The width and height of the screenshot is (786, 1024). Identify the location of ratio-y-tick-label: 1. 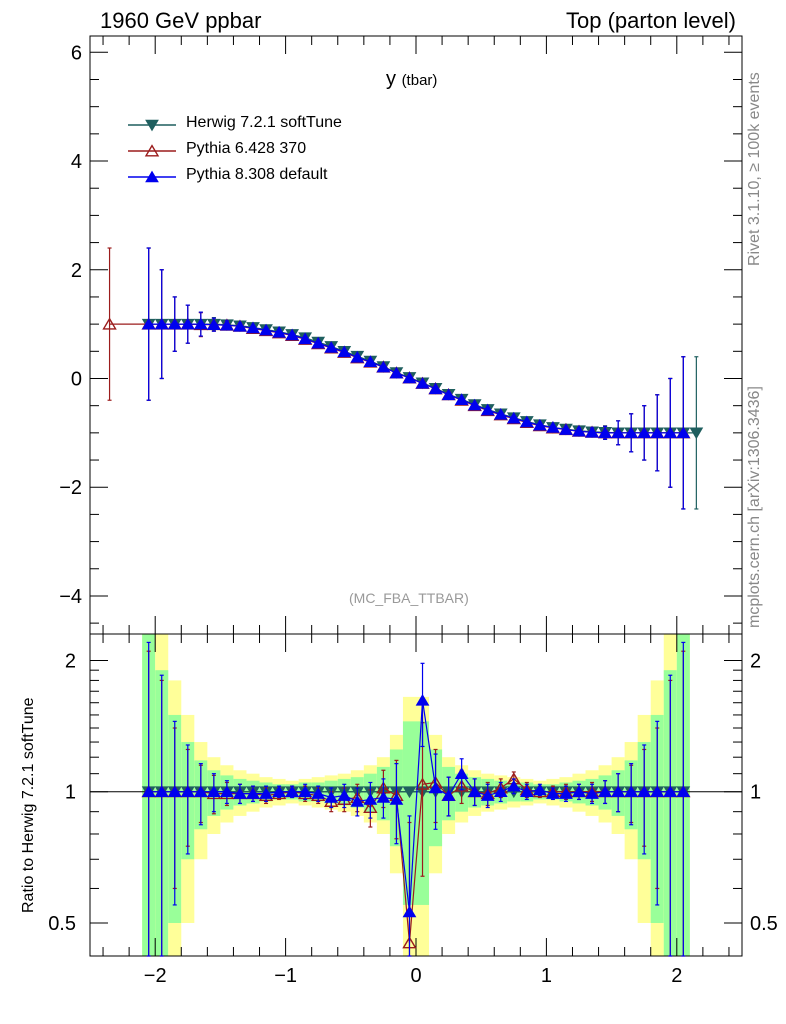
(70, 793).